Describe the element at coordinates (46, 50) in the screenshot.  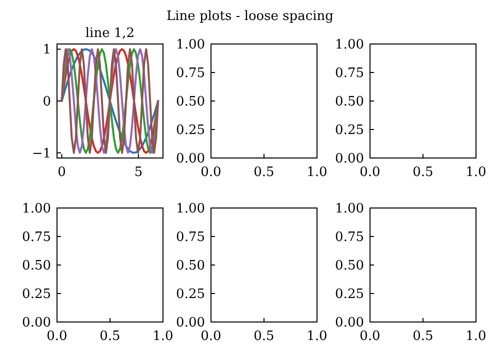
I see `y-tick-label: 1` at that location.